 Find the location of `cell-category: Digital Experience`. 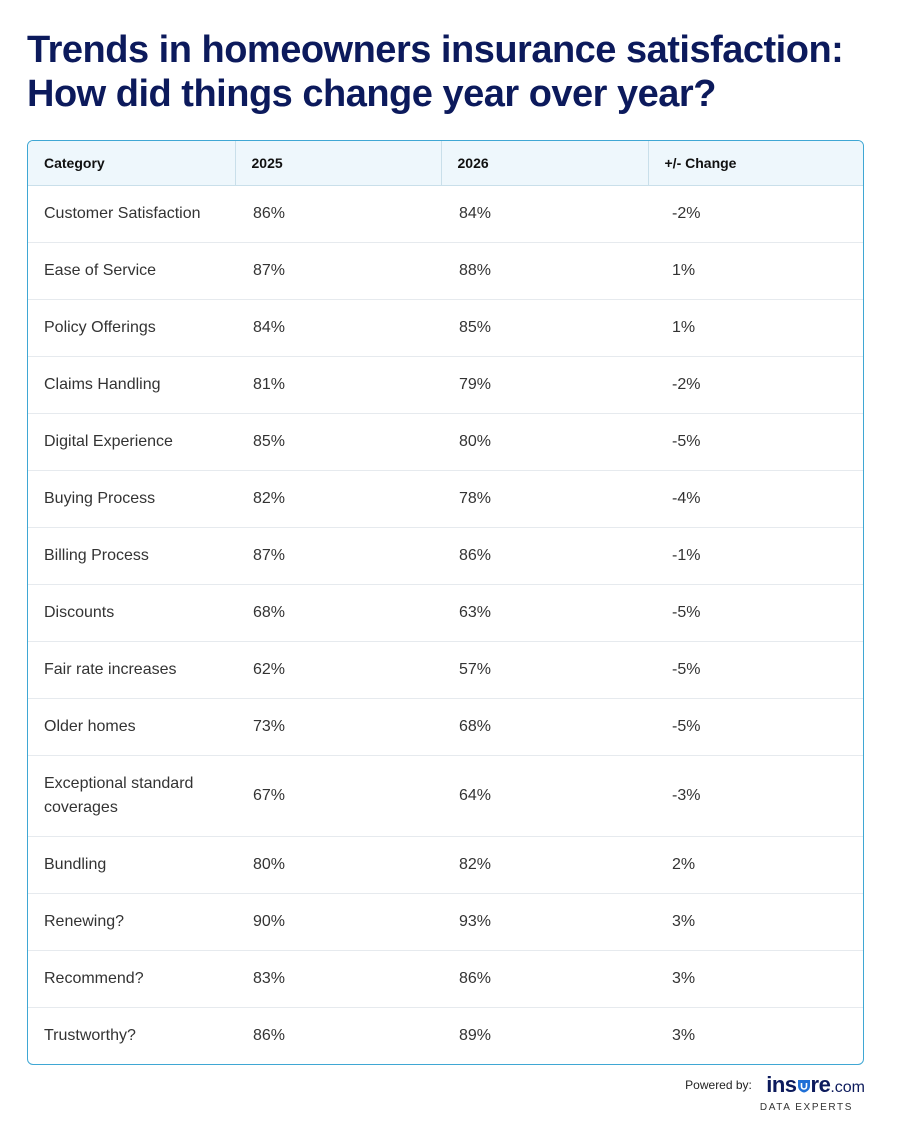

cell-category: Digital Experience is located at coordinates (131, 442).